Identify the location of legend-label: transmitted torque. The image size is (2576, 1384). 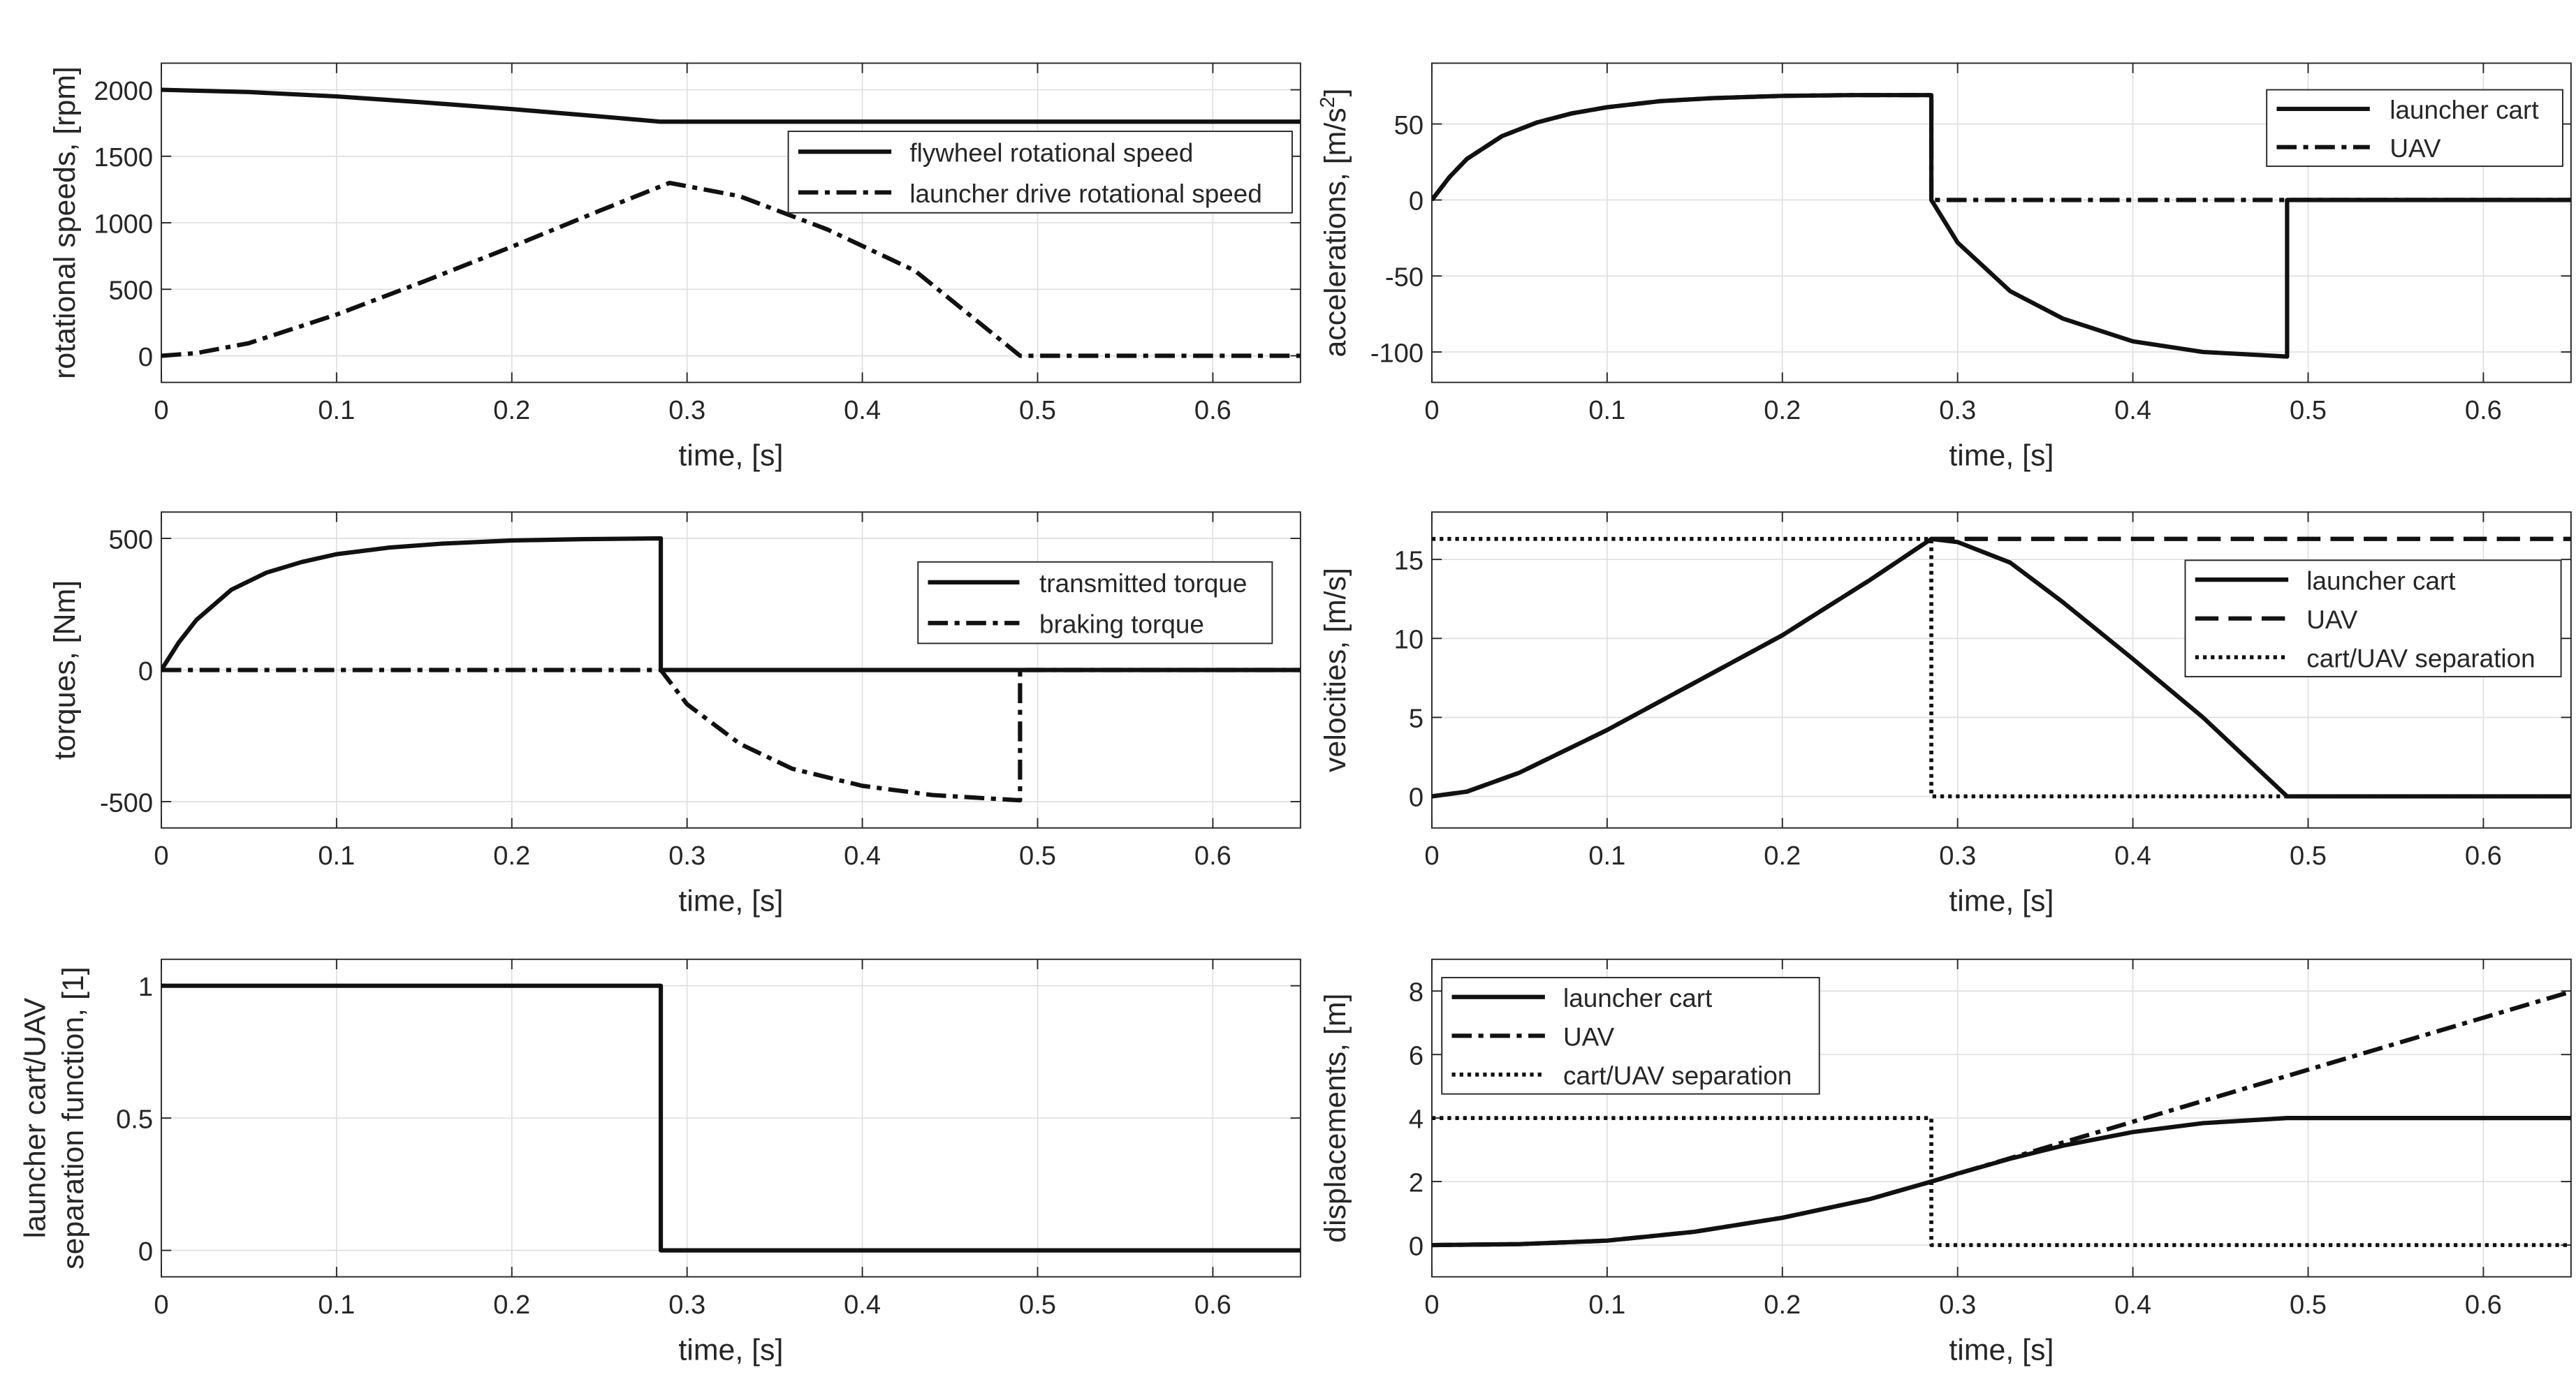
(1143, 583).